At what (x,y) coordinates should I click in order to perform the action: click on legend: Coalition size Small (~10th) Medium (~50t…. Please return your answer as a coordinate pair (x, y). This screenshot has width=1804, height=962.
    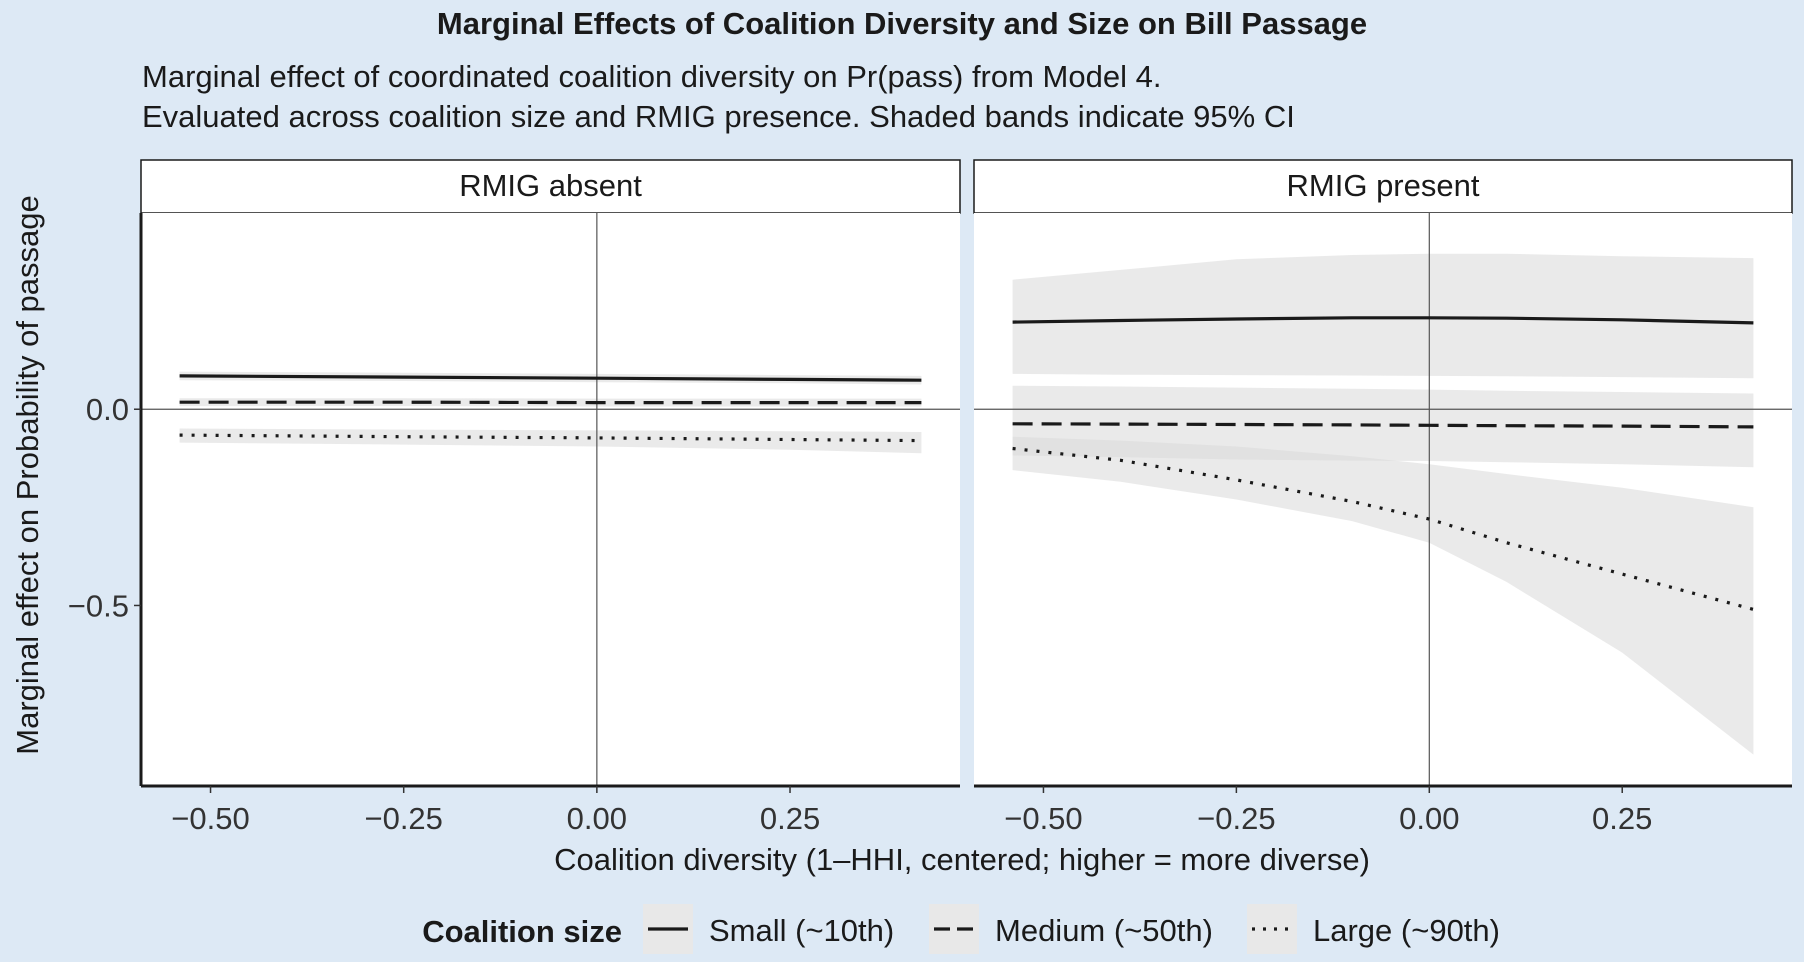
    Looking at the image, I should click on (961, 929).